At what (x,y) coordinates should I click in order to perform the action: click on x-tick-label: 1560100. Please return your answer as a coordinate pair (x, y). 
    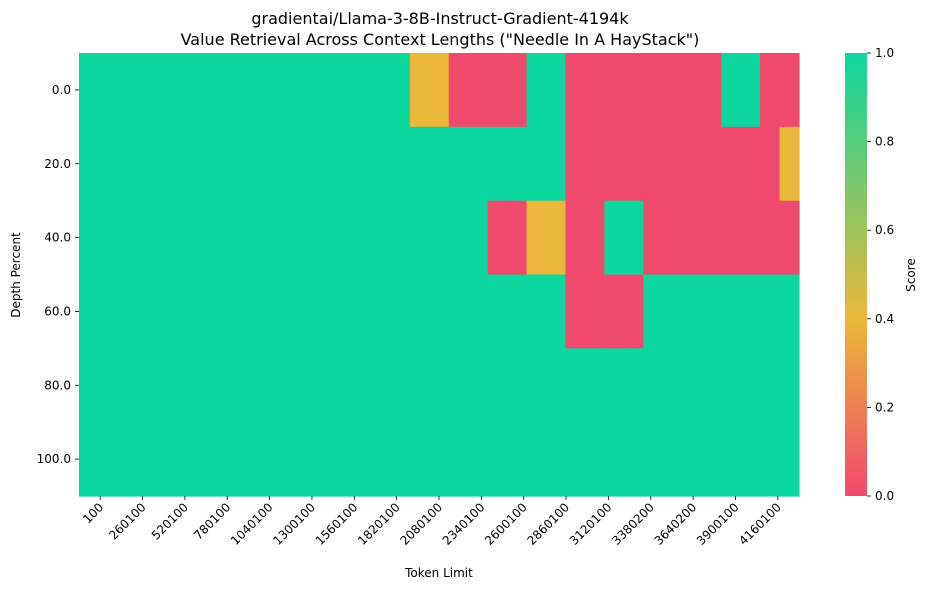
    Looking at the image, I should click on (337, 524).